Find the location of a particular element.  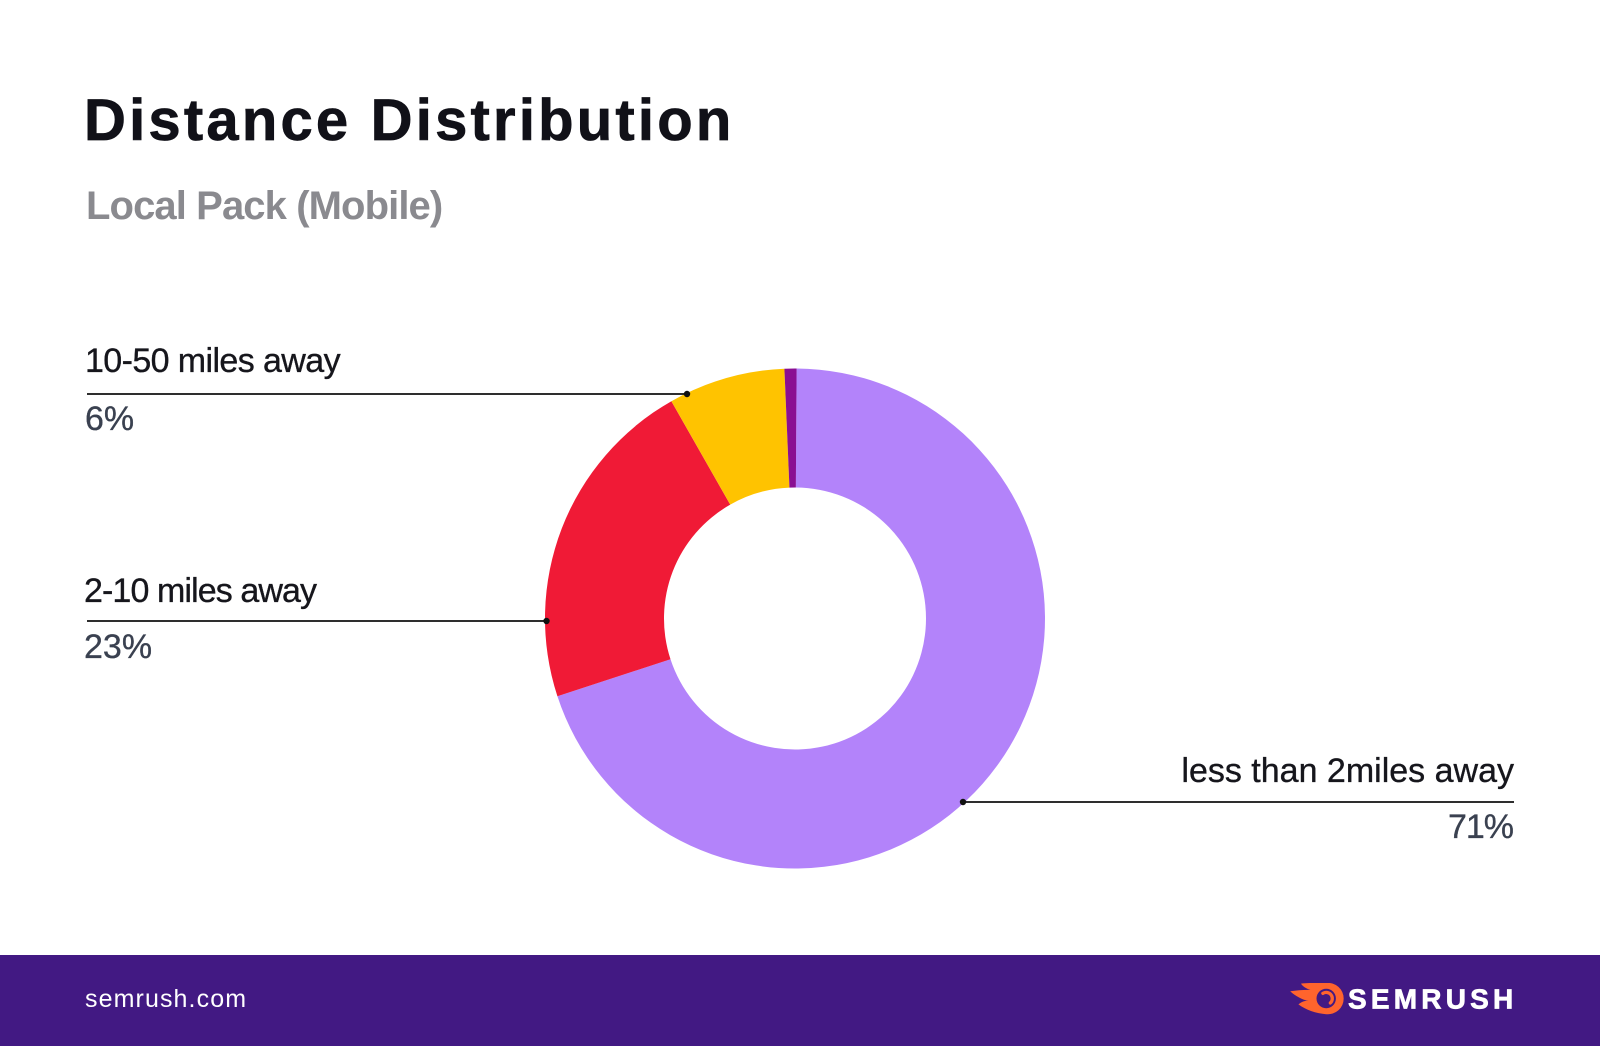

svg-text: SEMRUSH is located at coordinates (1432, 999).